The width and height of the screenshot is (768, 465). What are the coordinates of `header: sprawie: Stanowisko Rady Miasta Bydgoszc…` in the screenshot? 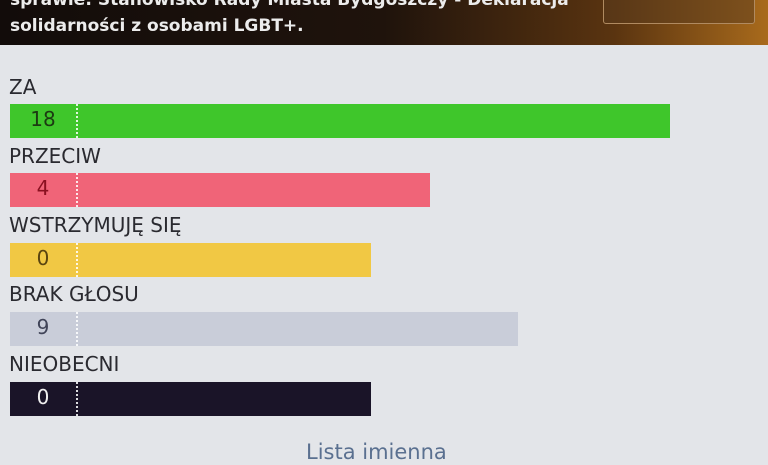 It's located at (384, 22).